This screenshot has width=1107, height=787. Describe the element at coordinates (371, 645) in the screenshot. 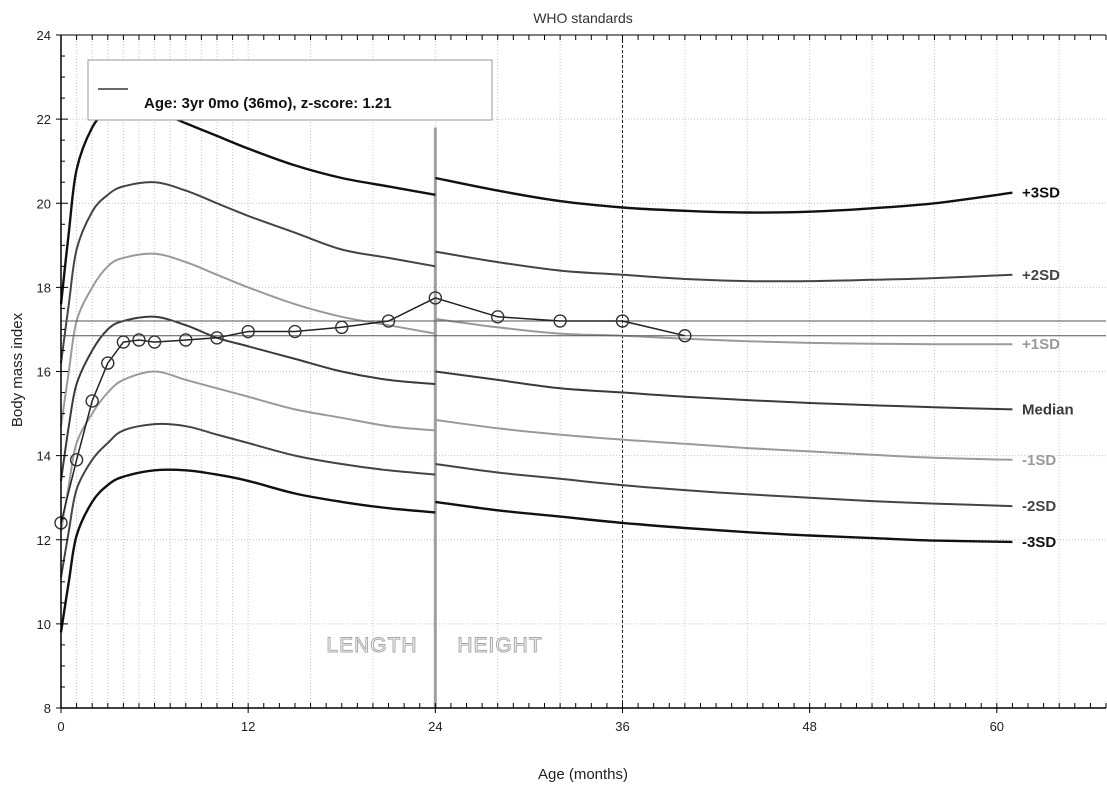

I see `region-label-length: LENGTH` at that location.